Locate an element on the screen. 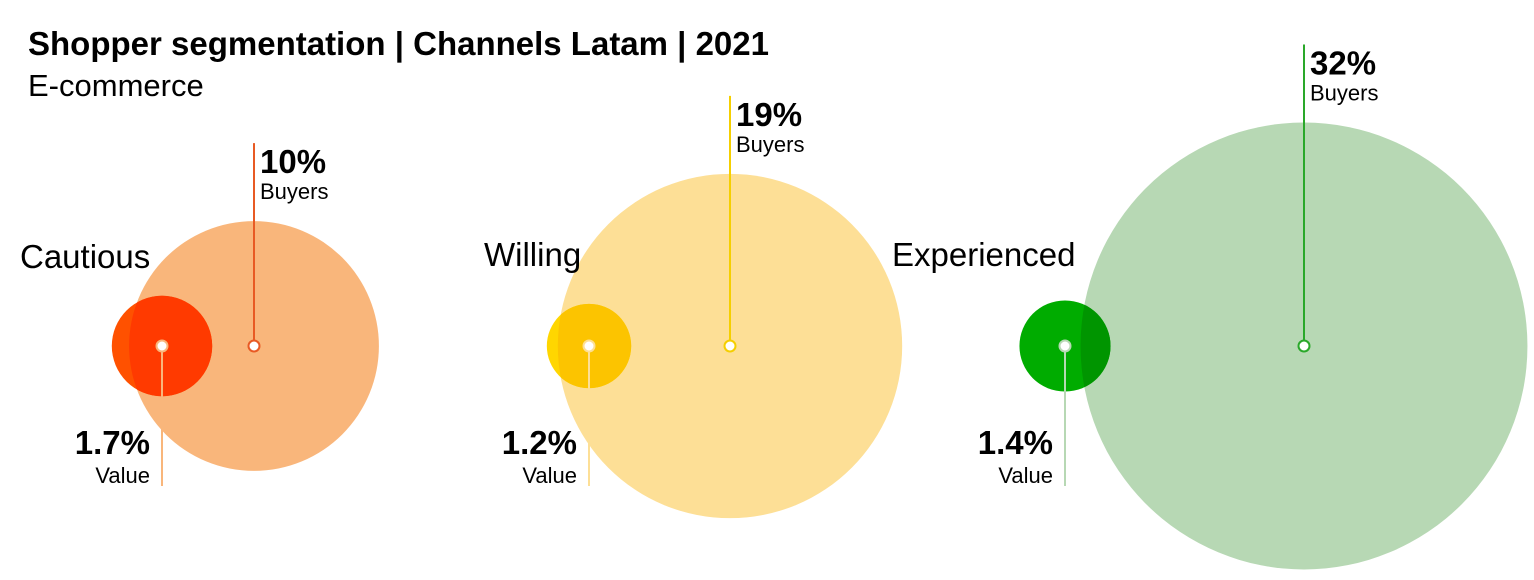 Image resolution: width=1534 pixels, height=580 pixels. experienced-buyers-percent: 32% is located at coordinates (1343, 63).